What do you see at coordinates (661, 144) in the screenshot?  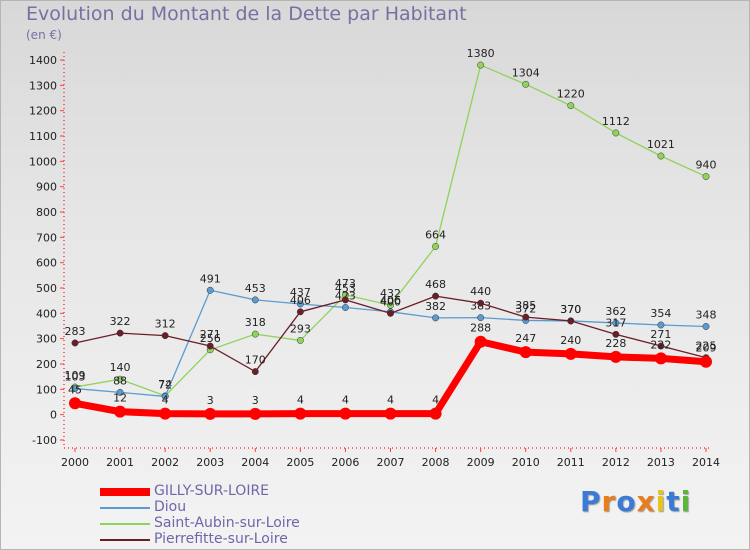 I see `data-label: 1021` at bounding box center [661, 144].